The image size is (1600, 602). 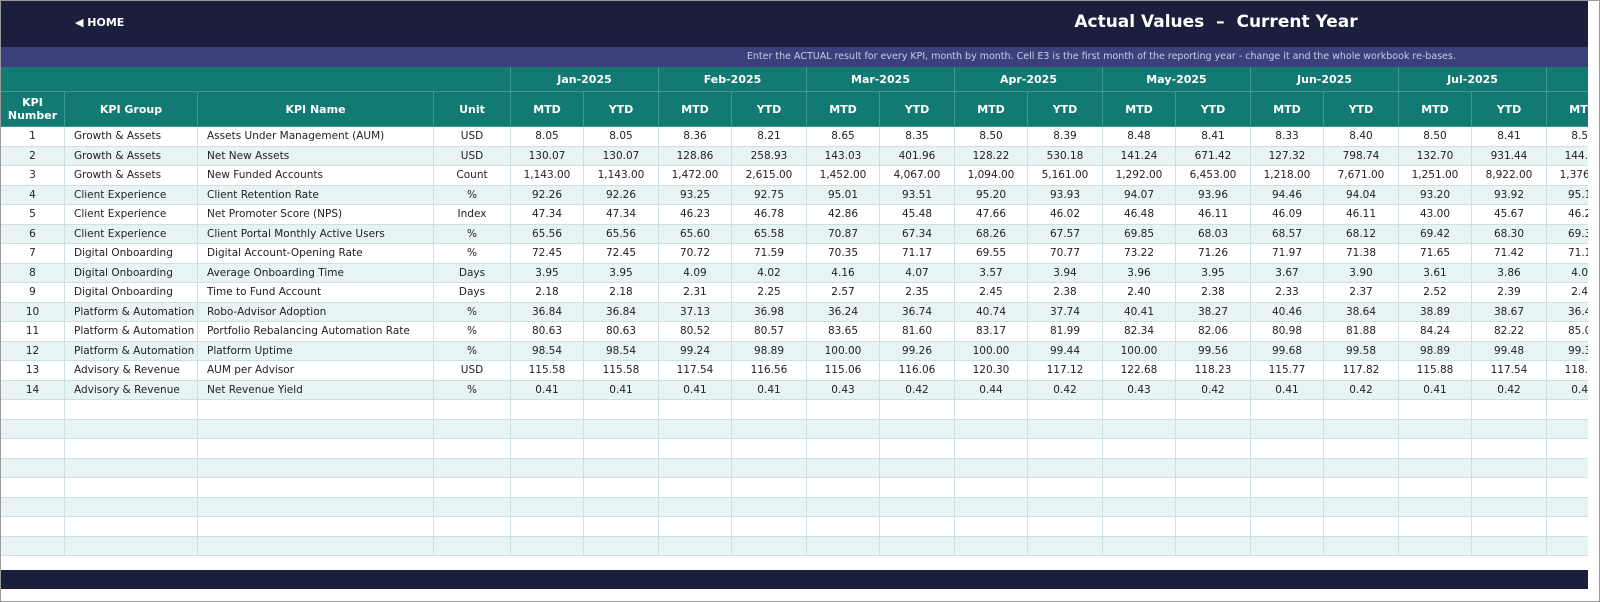 What do you see at coordinates (33, 109) in the screenshot?
I see `column-header: KPI Number` at bounding box center [33, 109].